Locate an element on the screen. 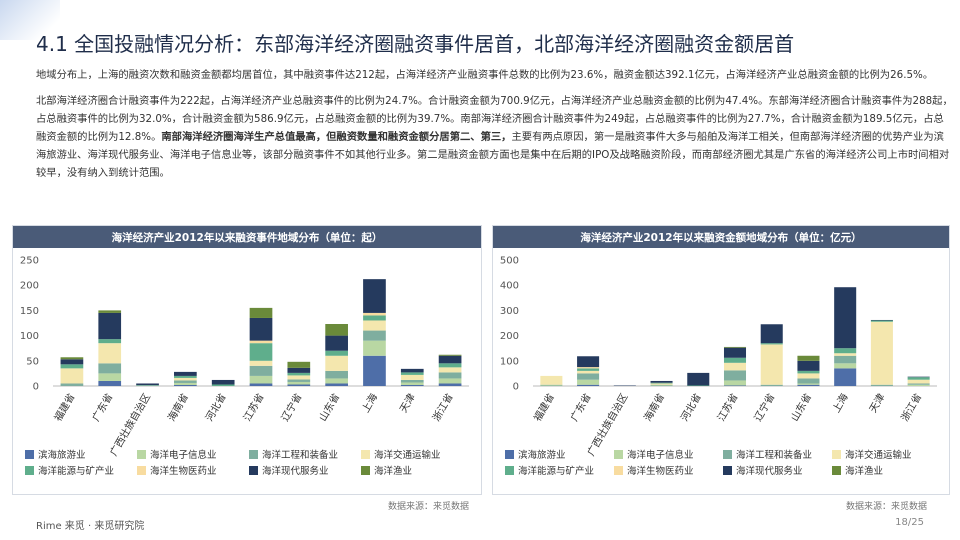 The height and width of the screenshot is (540, 960). x-tick-label: 浙江省 is located at coordinates (442, 407).